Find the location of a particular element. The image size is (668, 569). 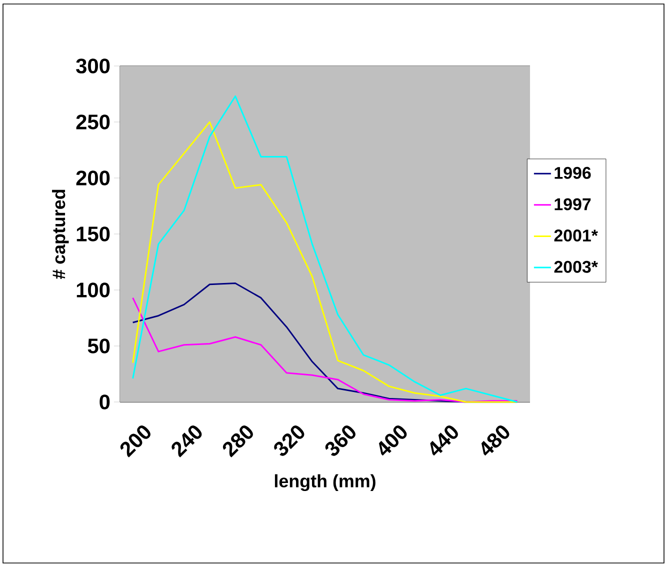

y-tick-label: 200 is located at coordinates (93, 178).